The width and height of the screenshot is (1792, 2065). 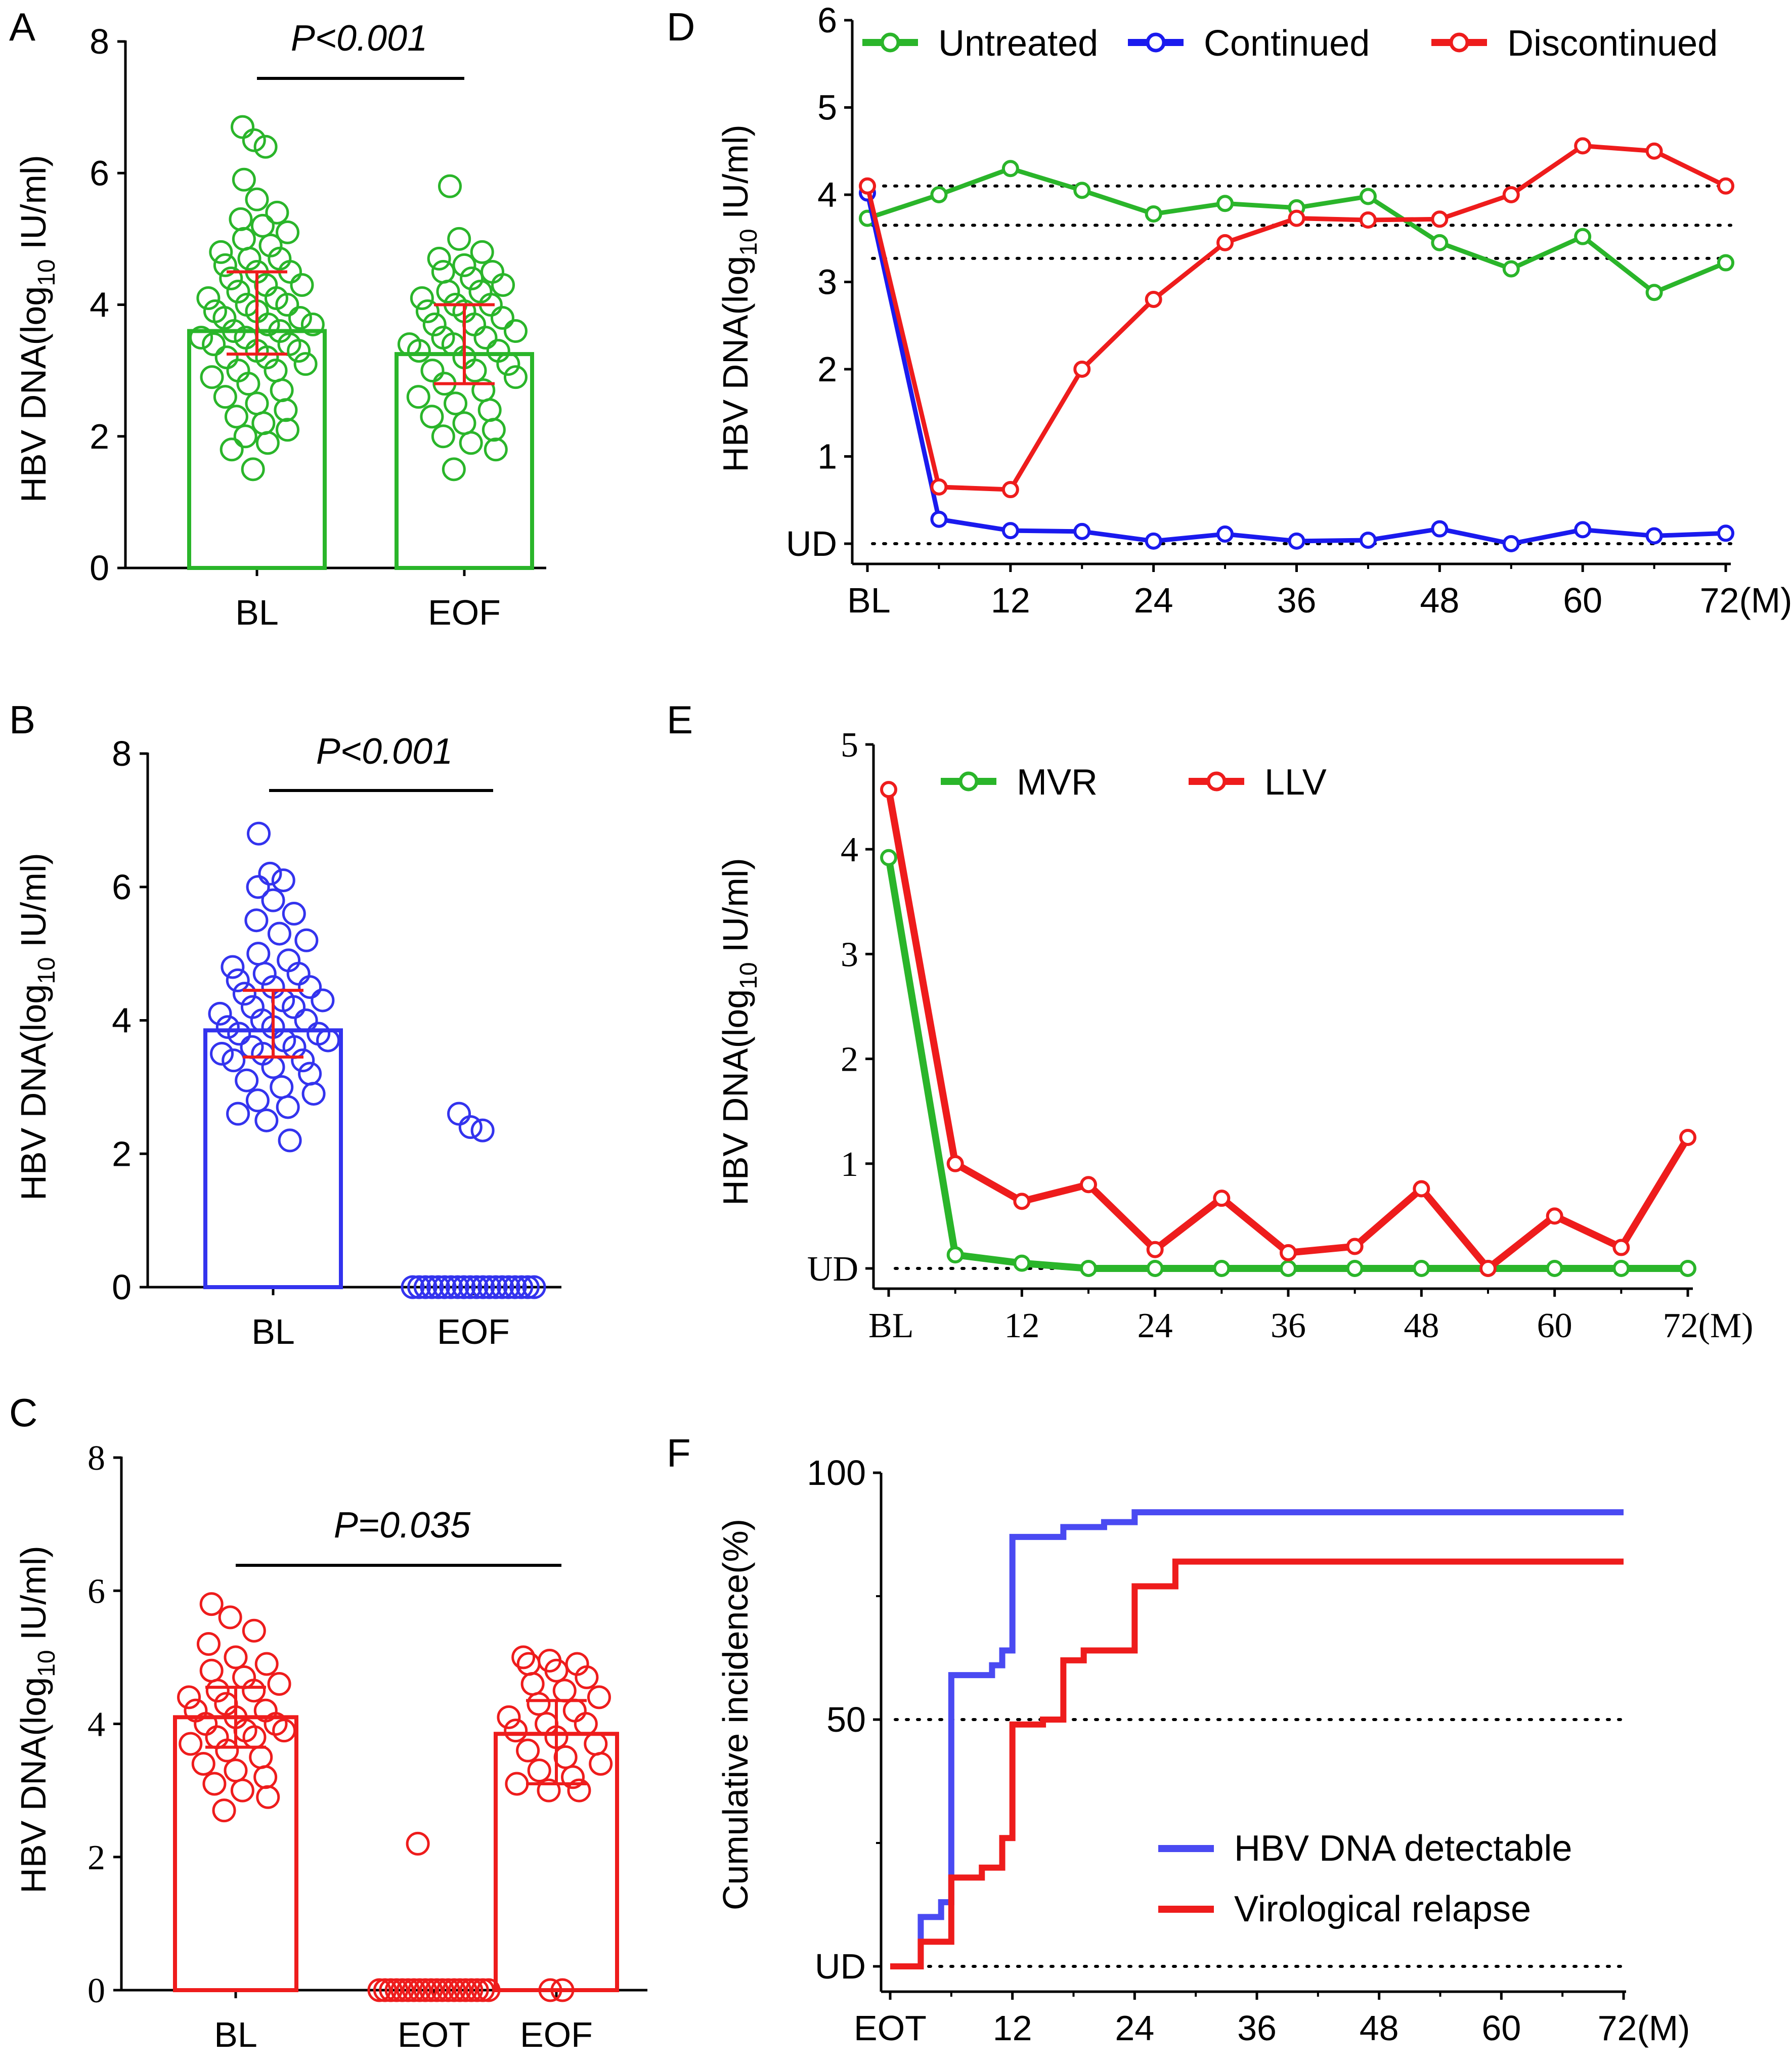 What do you see at coordinates (37, 1026) in the screenshot?
I see `panel-b-ylabel: HBV DNA(log10 IU/ml)` at bounding box center [37, 1026].